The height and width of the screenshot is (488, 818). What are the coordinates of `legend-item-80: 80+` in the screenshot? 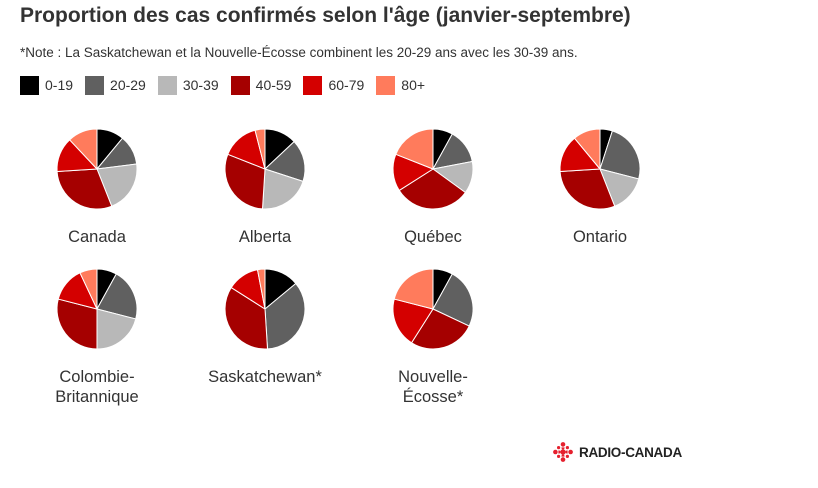 It's located at (401, 85).